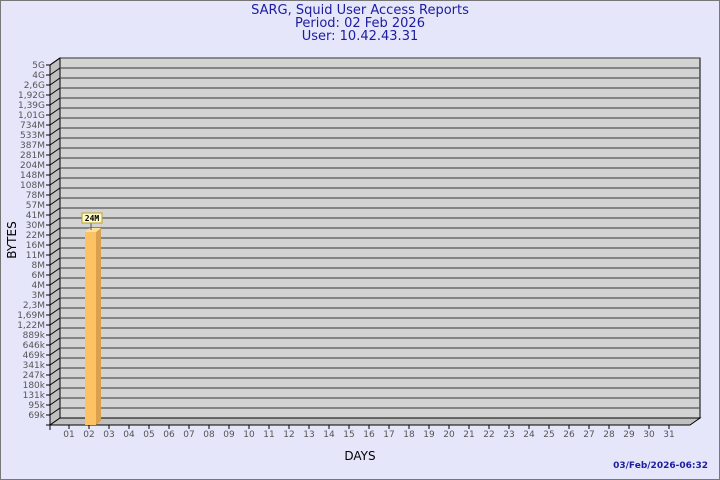 The image size is (720, 480). I want to click on x-tick-label: 22, so click(488, 435).